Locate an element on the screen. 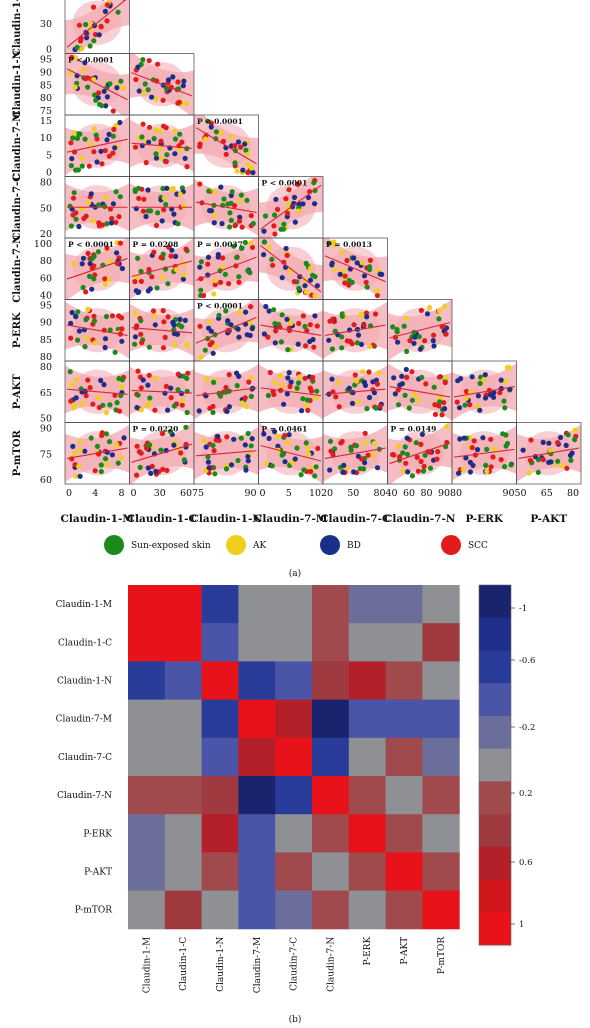 The width and height of the screenshot is (590, 1028). heatmap-row-label: Claudin-7-M is located at coordinates (84, 720).